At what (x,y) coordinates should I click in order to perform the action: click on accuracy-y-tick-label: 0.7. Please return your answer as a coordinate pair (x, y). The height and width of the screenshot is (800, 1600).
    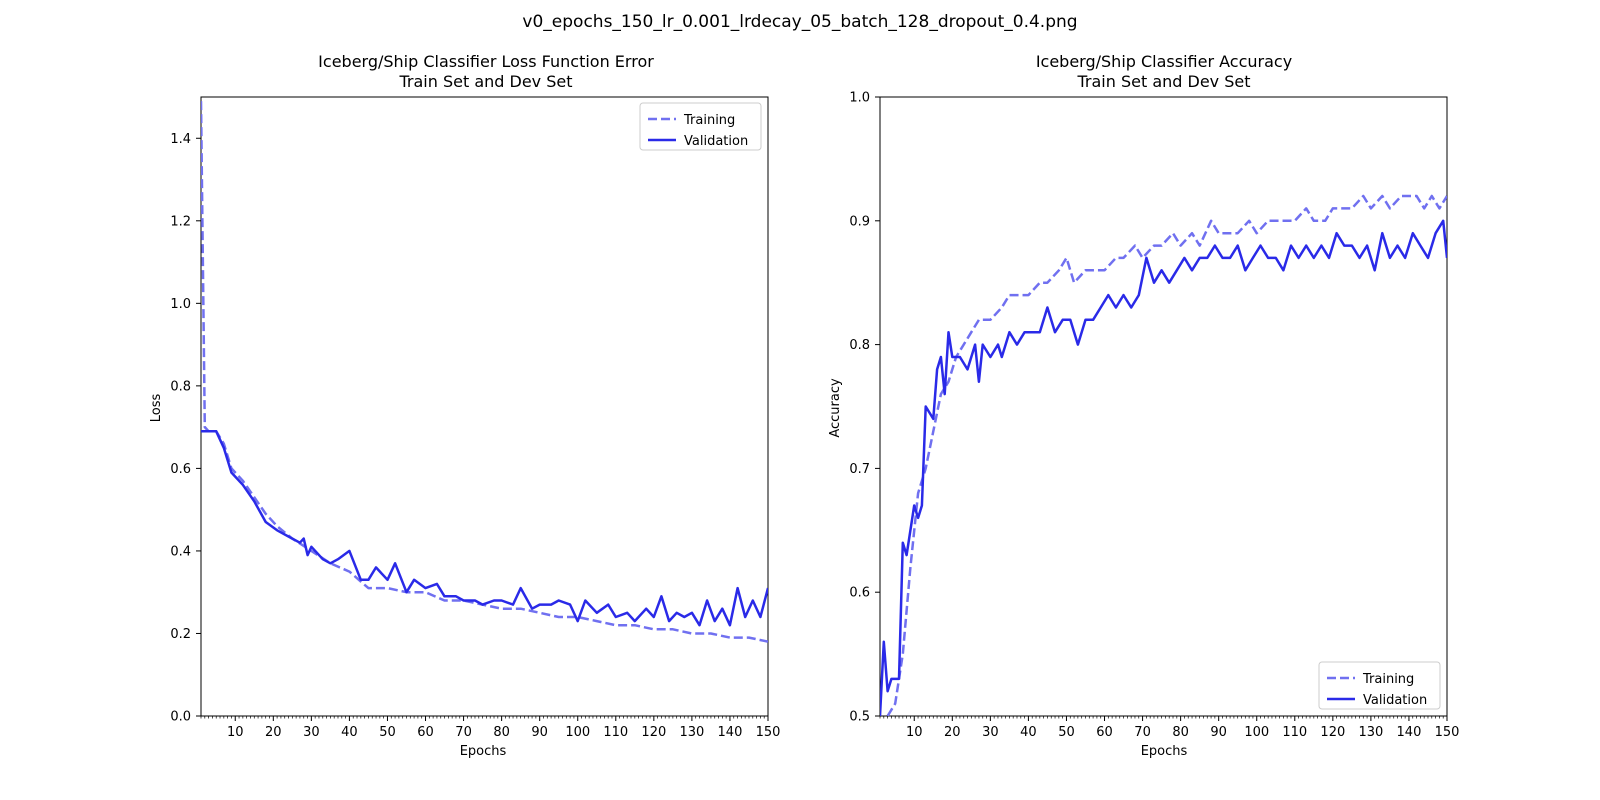
    Looking at the image, I should click on (859, 469).